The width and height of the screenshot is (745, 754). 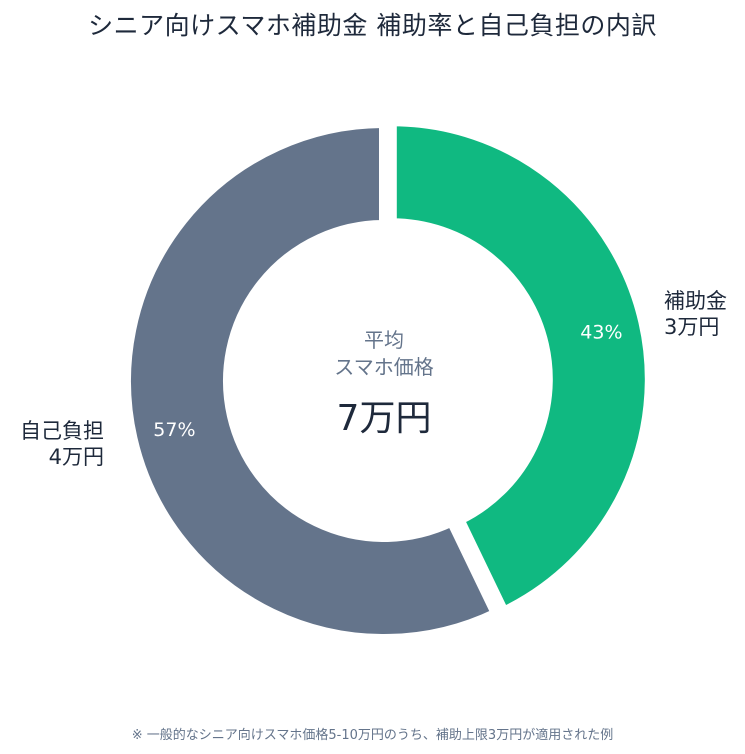 I want to click on center-label-line1: 平均, so click(x=384, y=340).